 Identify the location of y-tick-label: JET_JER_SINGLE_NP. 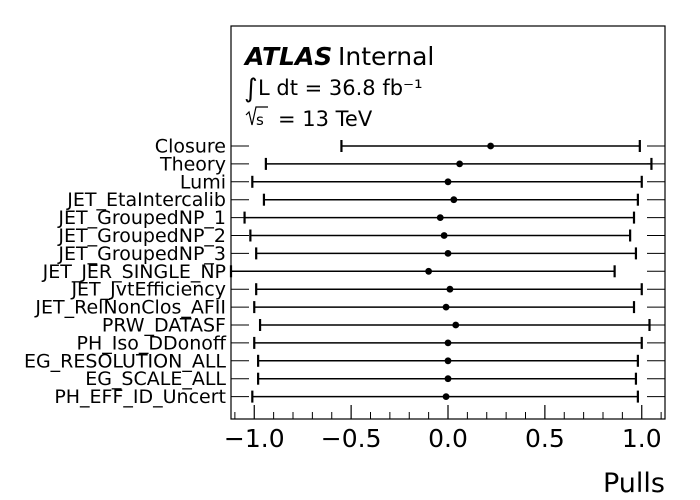
(134, 272).